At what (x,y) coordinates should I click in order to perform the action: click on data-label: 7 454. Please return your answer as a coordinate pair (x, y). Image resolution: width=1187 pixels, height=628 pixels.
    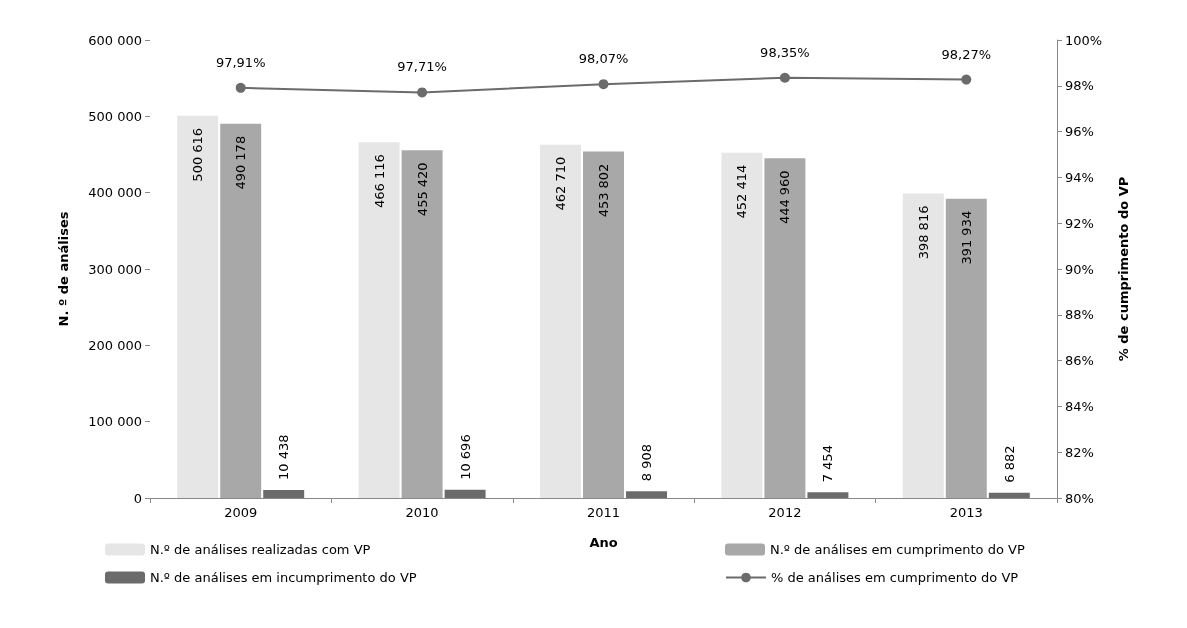
    Looking at the image, I should click on (828, 464).